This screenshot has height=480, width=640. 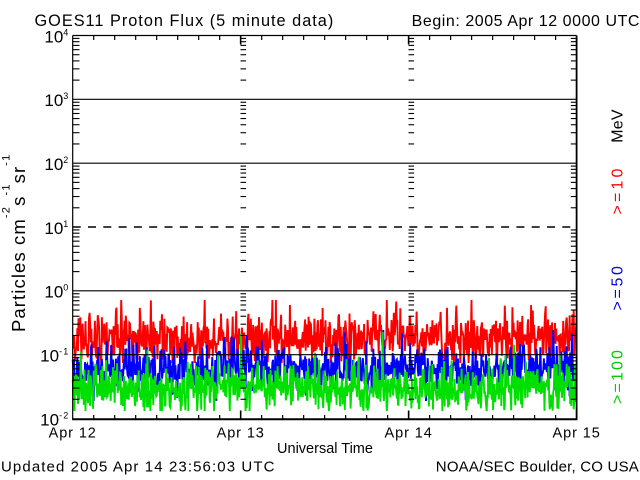 What do you see at coordinates (325, 449) in the screenshot?
I see `svg-text: Universal Time` at bounding box center [325, 449].